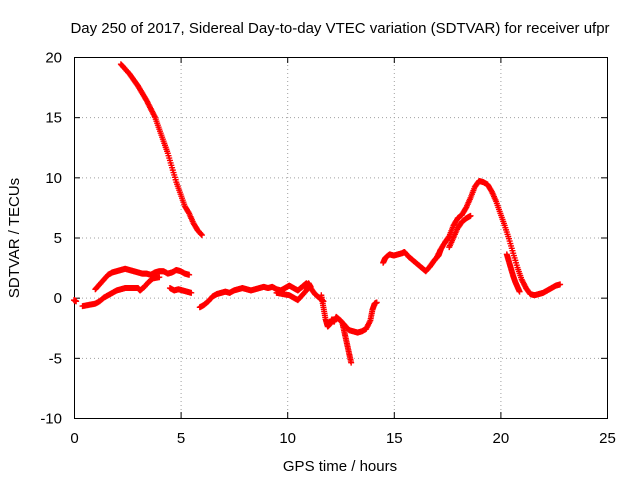 This screenshot has height=480, width=640. Describe the element at coordinates (53, 58) in the screenshot. I see `y-tick-label: 20` at that location.